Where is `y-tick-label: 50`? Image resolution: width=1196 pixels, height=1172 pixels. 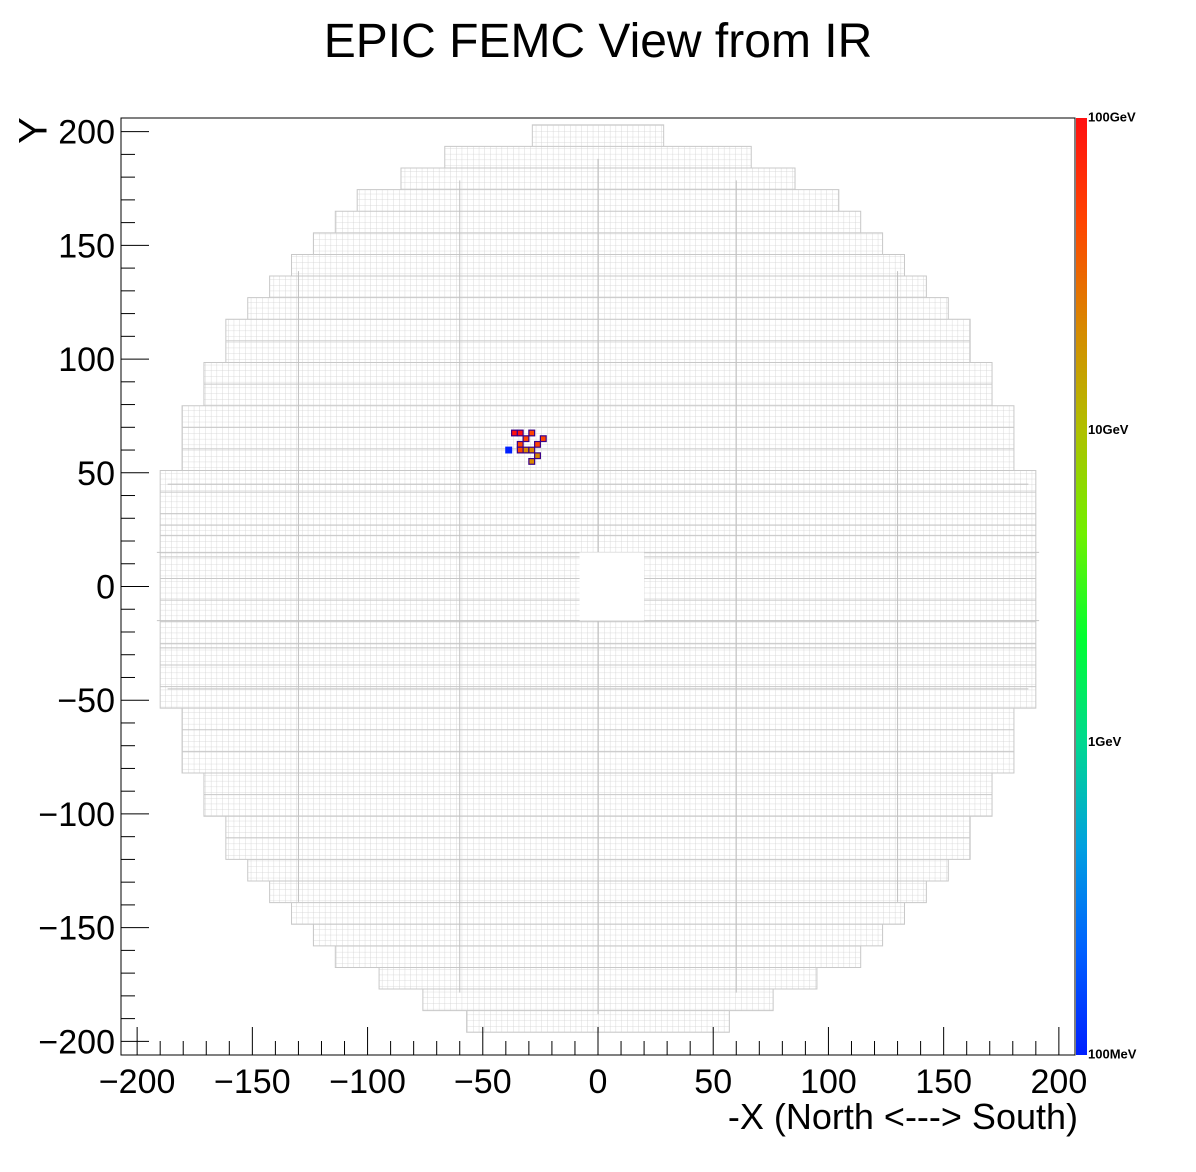
y-tick-label: 50 is located at coordinates (96, 474).